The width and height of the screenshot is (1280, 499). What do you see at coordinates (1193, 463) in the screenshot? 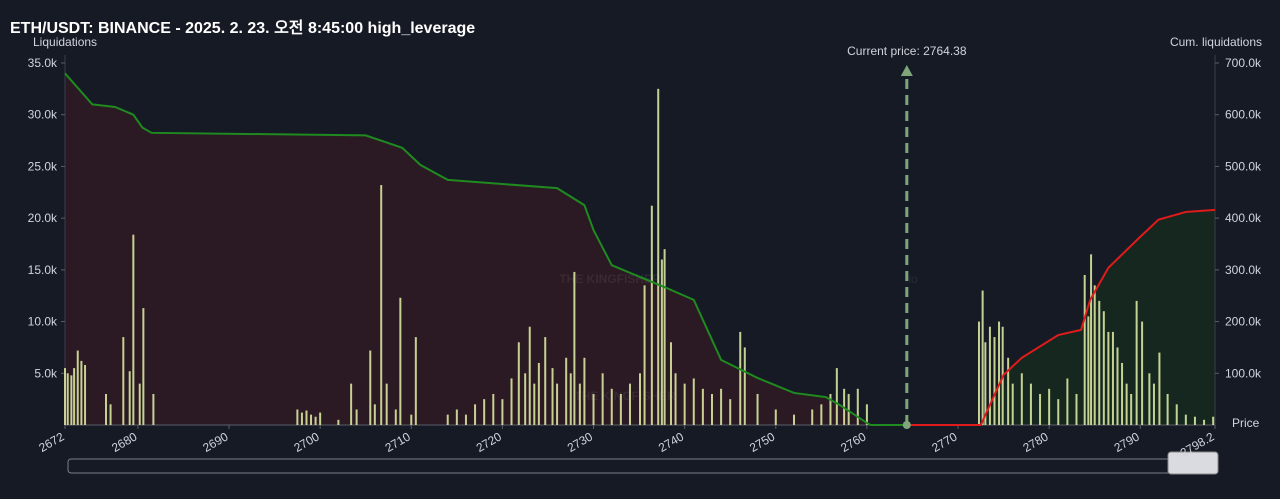
I see `scrollbar-handle` at bounding box center [1193, 463].